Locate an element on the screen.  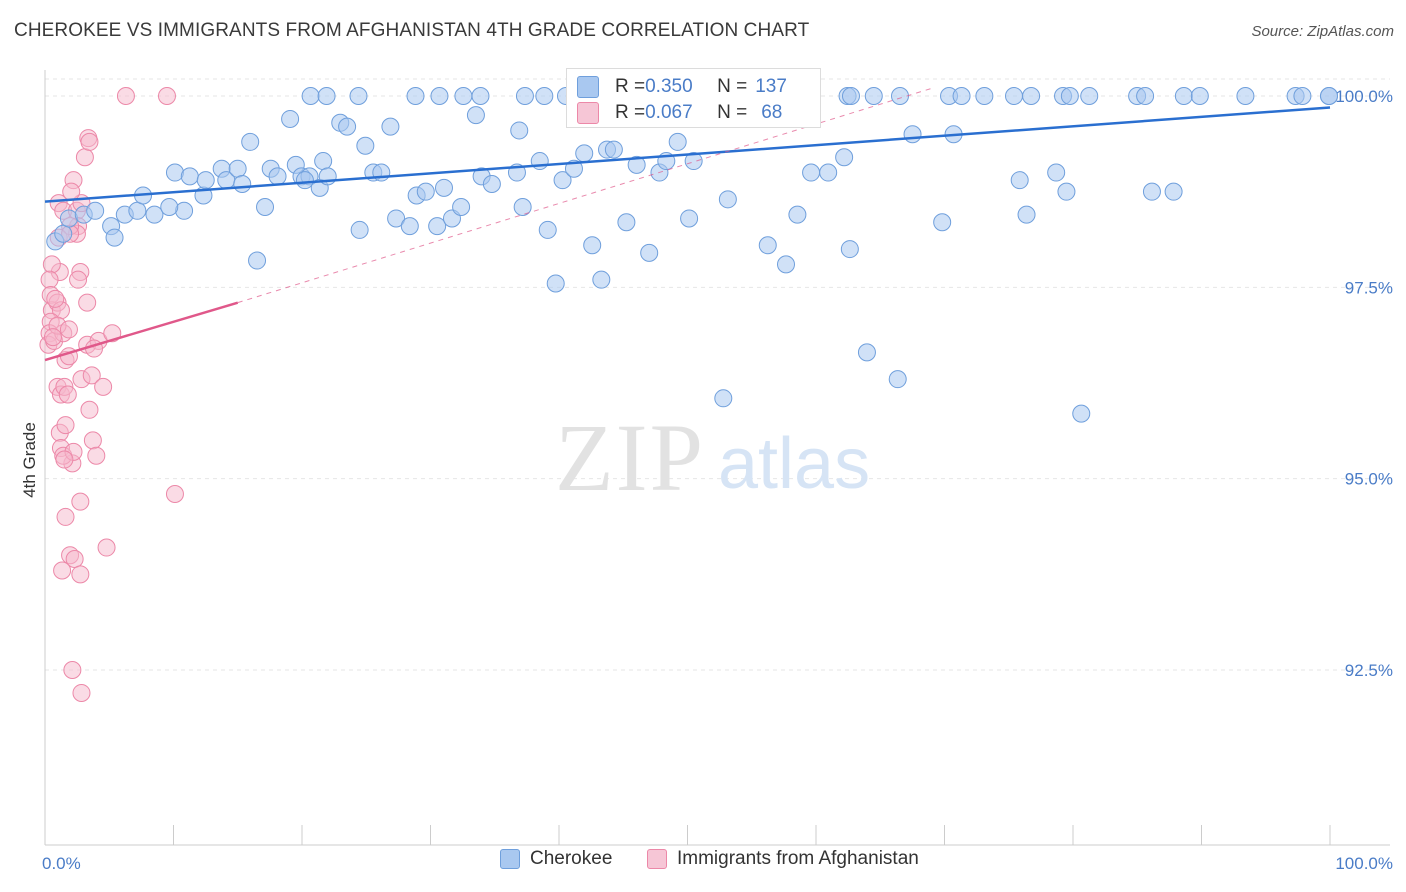
y-axis-label: 4th Grade is located at coordinates (29, 460).